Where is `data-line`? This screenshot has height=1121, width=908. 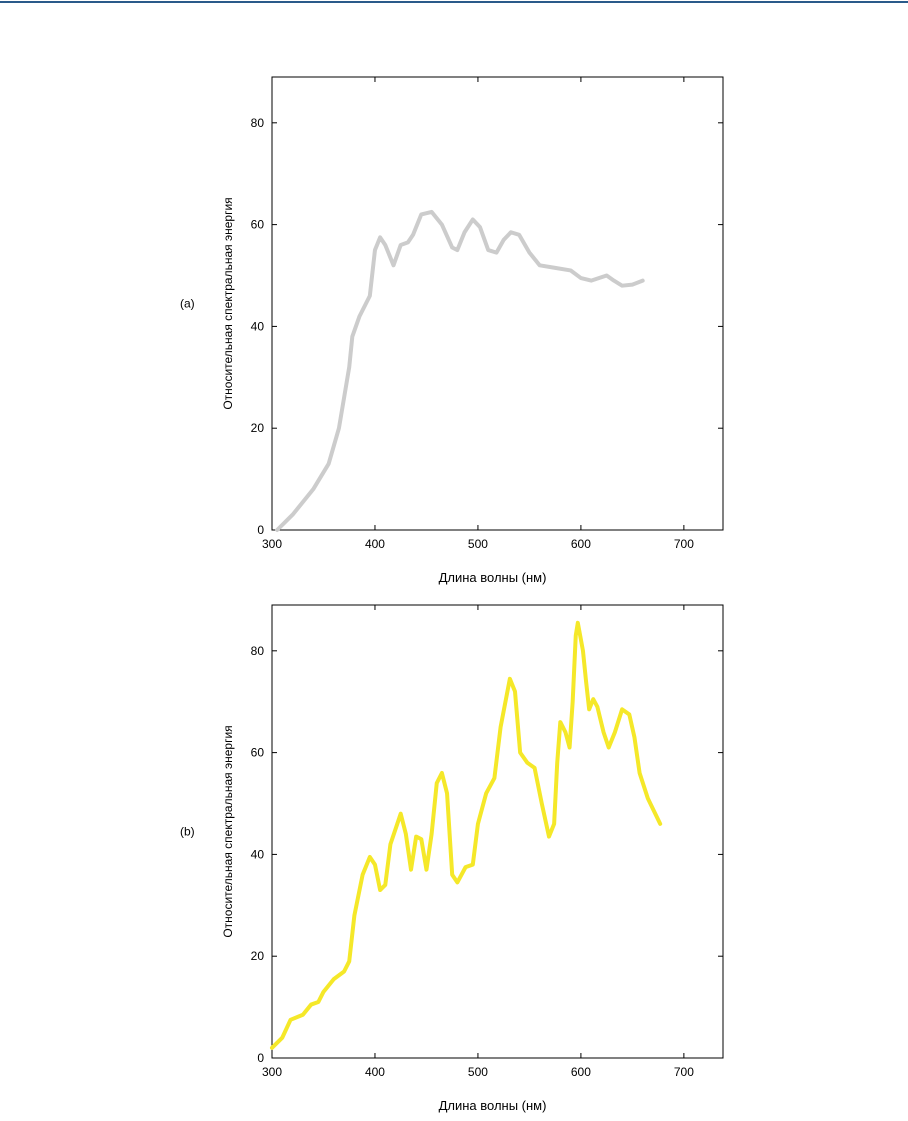
data-line is located at coordinates (460, 370).